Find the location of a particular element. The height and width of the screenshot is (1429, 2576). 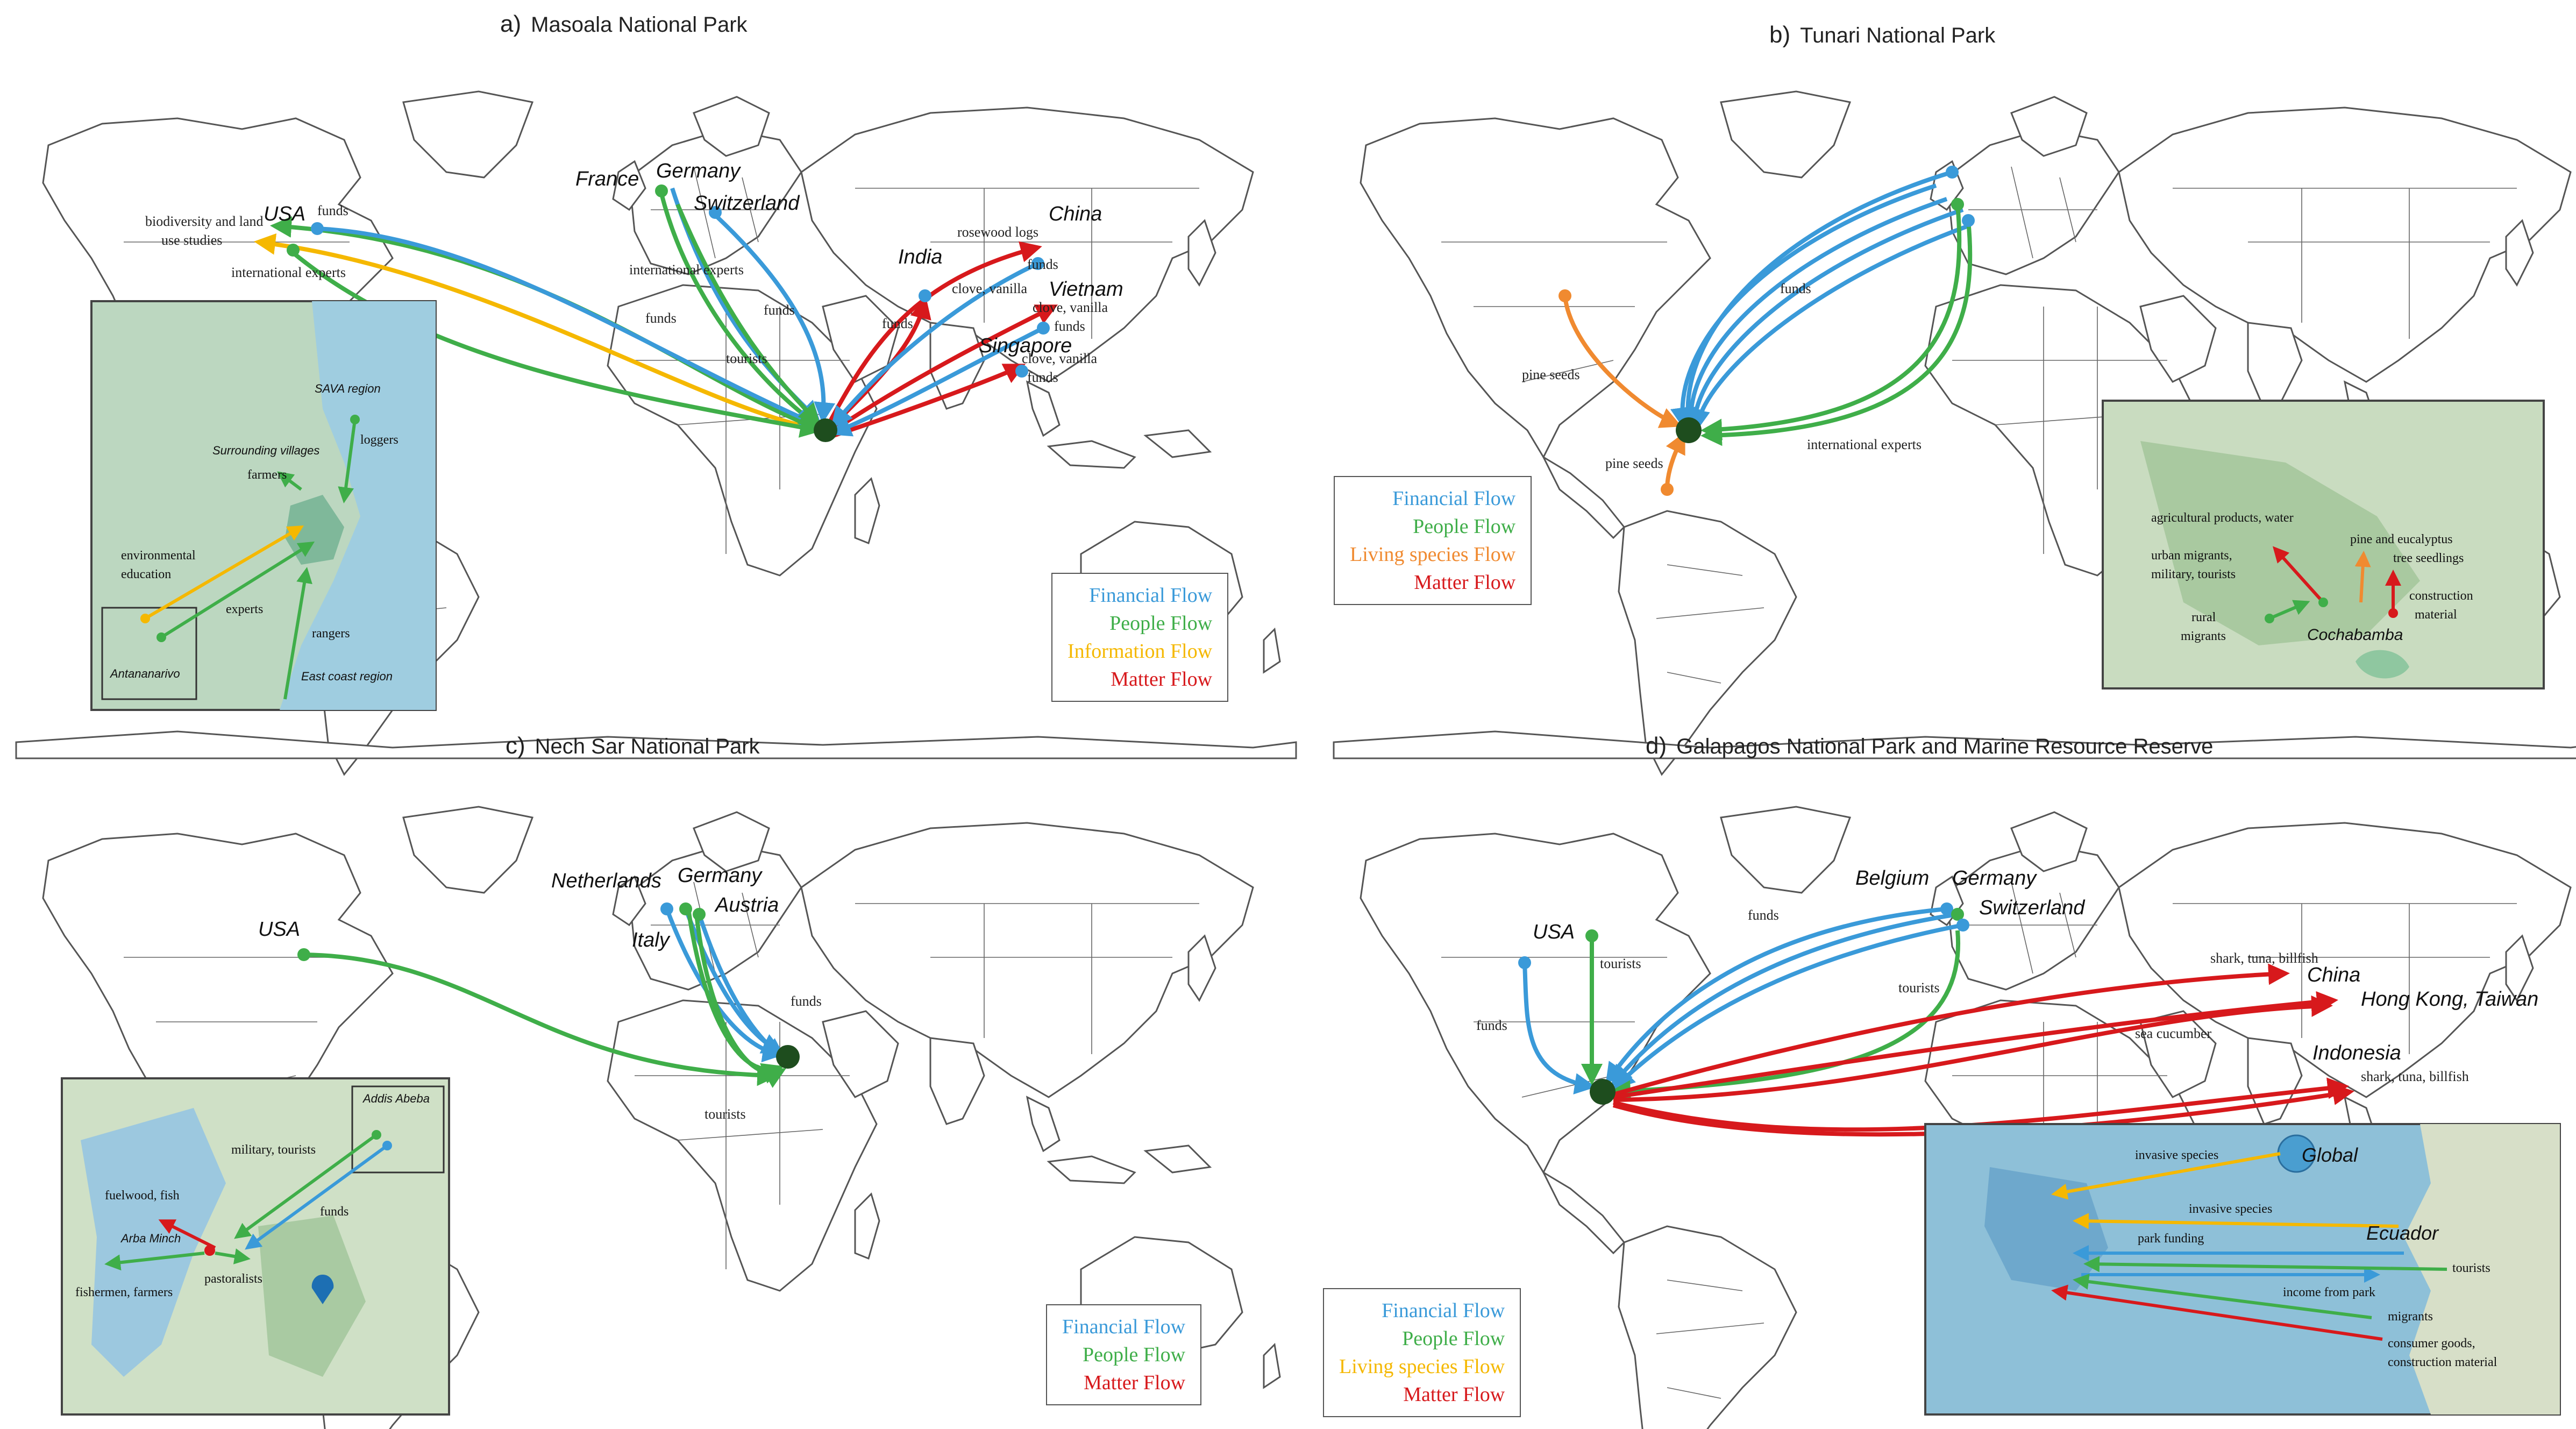

panel-a-country-vietnam: Vietnam is located at coordinates (1086, 289).